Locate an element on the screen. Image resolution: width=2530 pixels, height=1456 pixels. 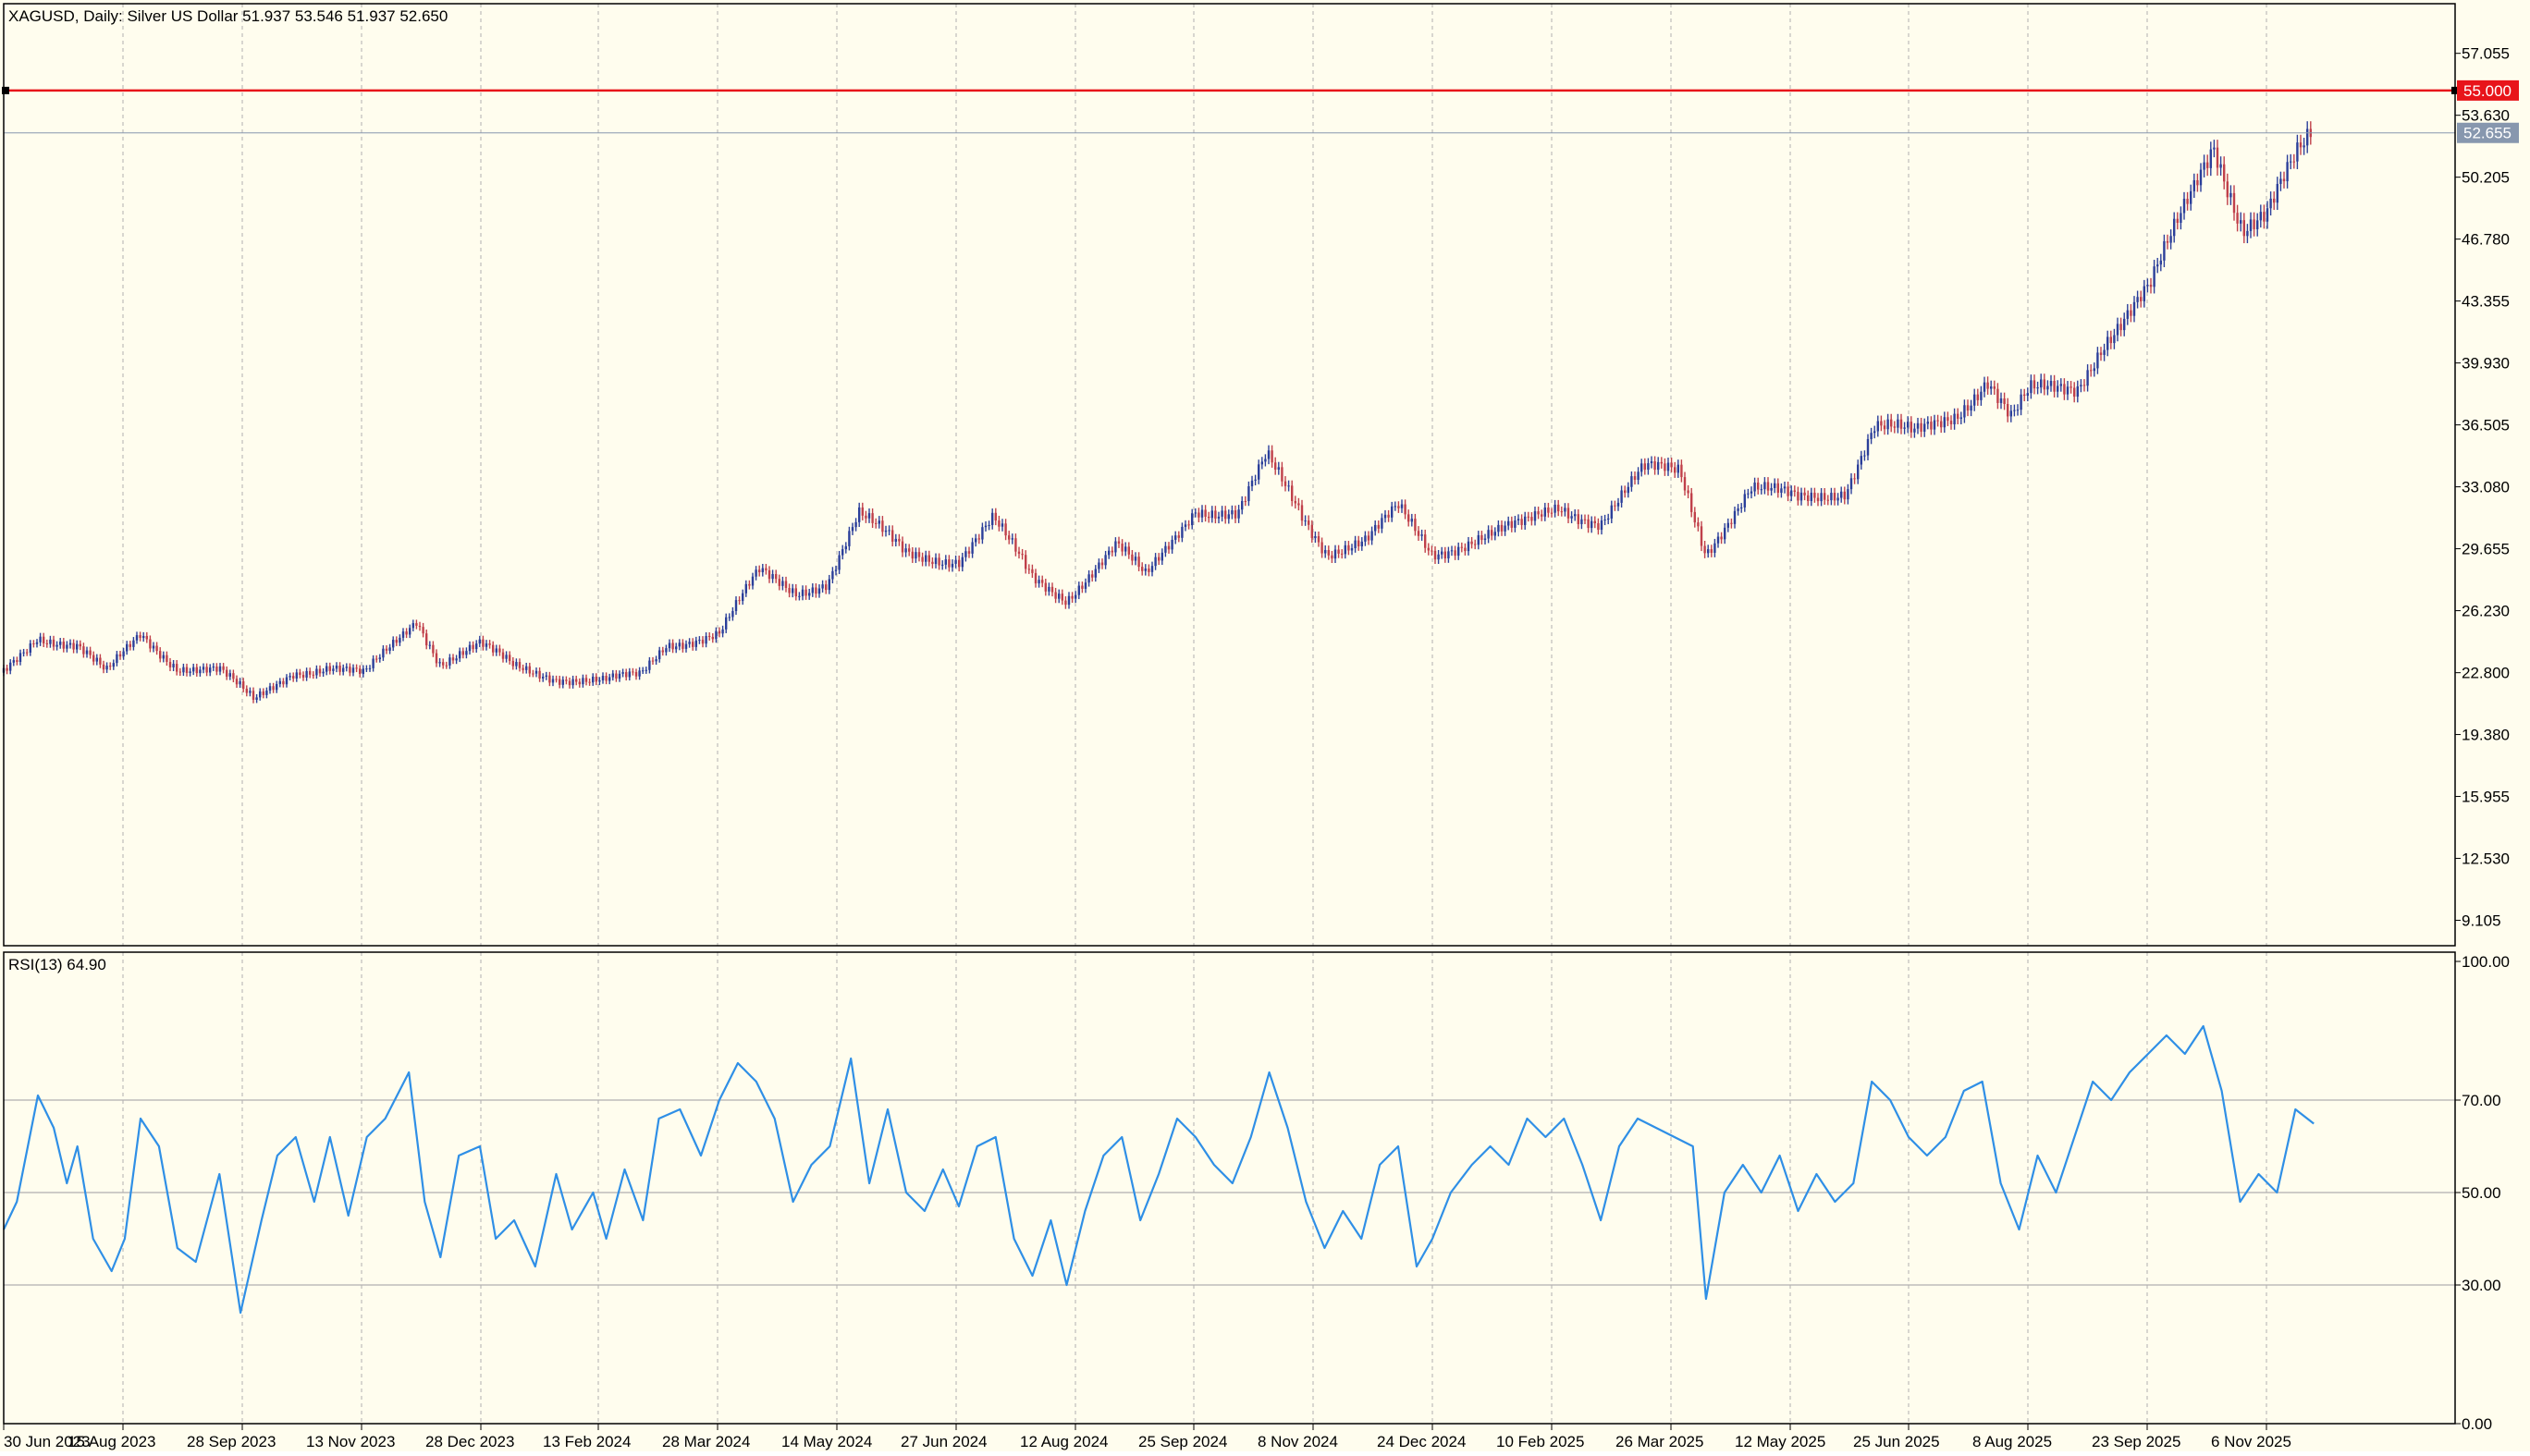
price-y-tick-label: 22.800 is located at coordinates (2486, 673).